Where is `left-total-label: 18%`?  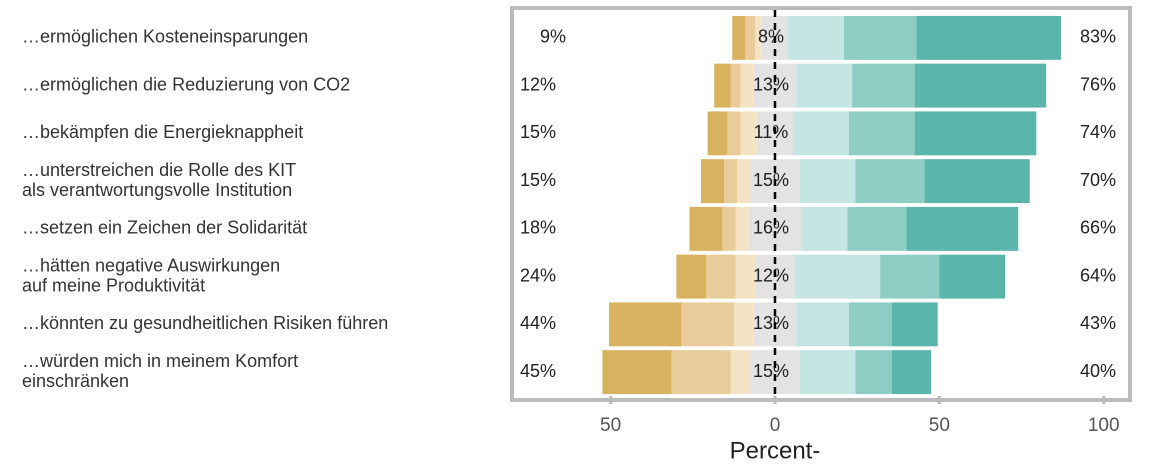 left-total-label: 18% is located at coordinates (538, 228).